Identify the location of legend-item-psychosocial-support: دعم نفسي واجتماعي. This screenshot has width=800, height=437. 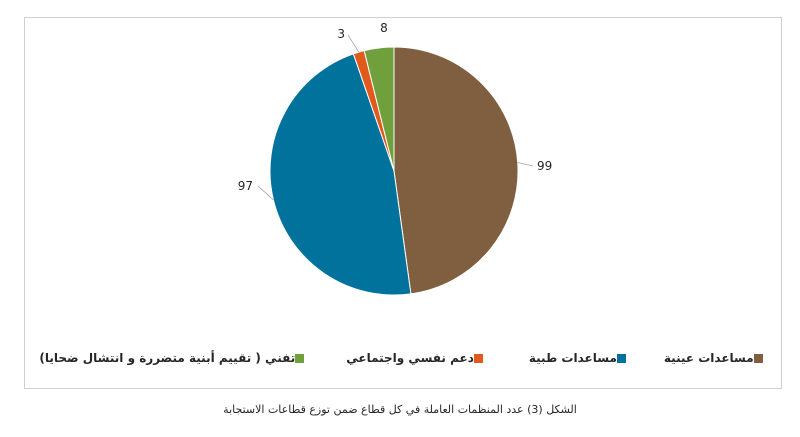
(417, 358).